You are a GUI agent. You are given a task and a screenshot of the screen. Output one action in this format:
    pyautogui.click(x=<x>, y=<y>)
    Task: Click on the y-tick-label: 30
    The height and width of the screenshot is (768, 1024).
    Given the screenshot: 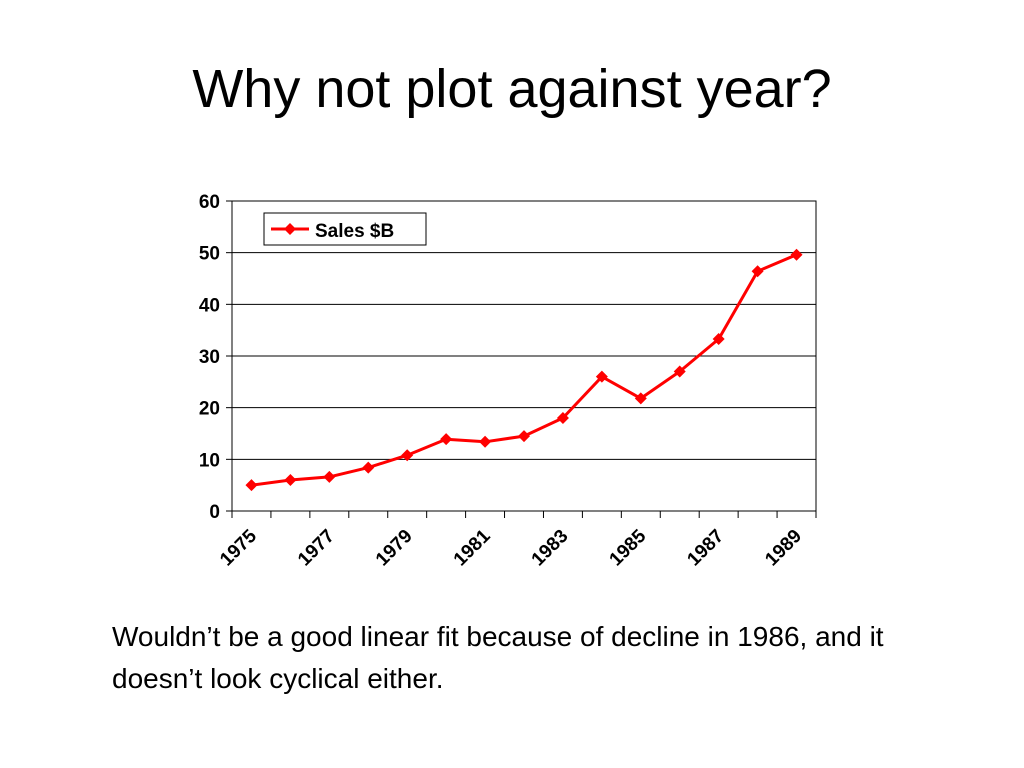 What is the action you would take?
    pyautogui.click(x=209, y=357)
    